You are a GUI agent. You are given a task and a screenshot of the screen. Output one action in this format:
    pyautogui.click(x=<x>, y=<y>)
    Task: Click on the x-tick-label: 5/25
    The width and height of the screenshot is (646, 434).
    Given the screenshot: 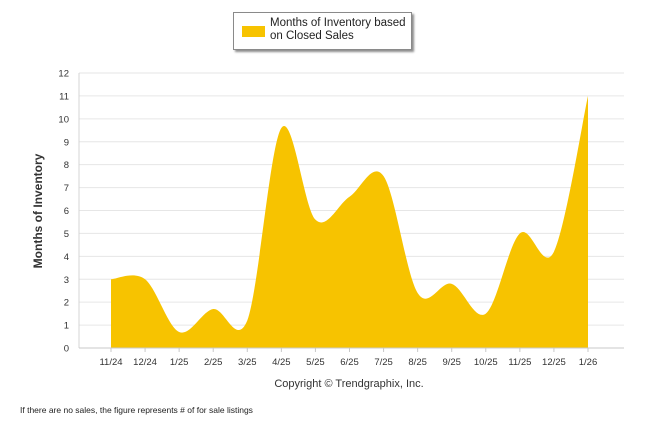 What is the action you would take?
    pyautogui.click(x=315, y=362)
    